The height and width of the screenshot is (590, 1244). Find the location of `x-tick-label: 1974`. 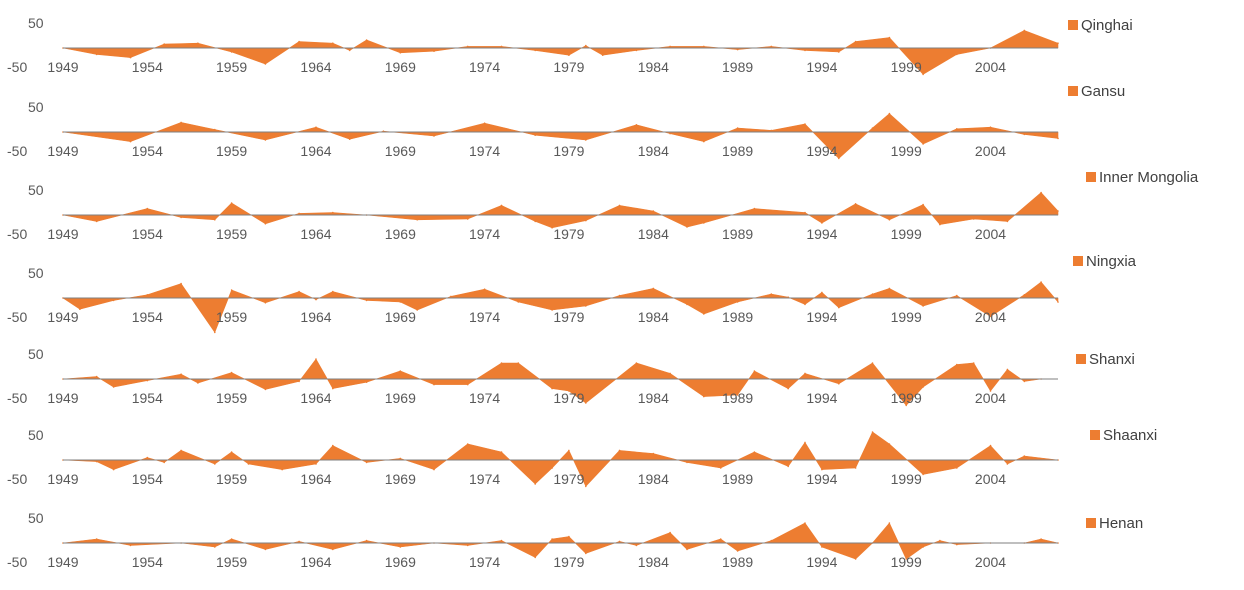

x-tick-label: 1974 is located at coordinates (484, 67).